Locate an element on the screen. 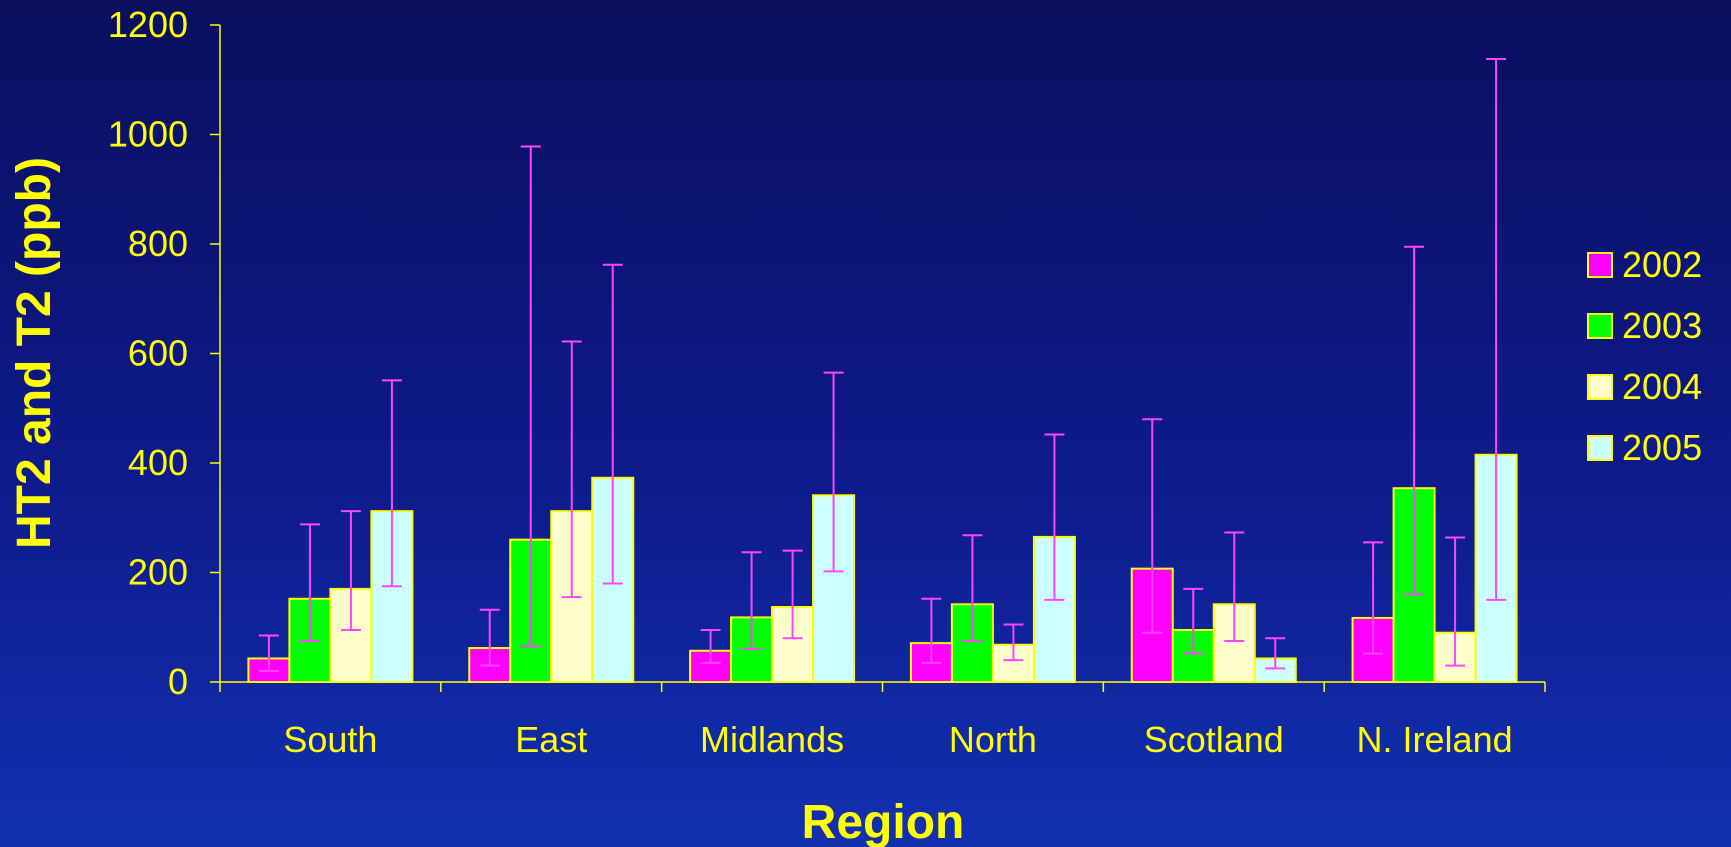  legend-label: 2005 is located at coordinates (1662, 447).